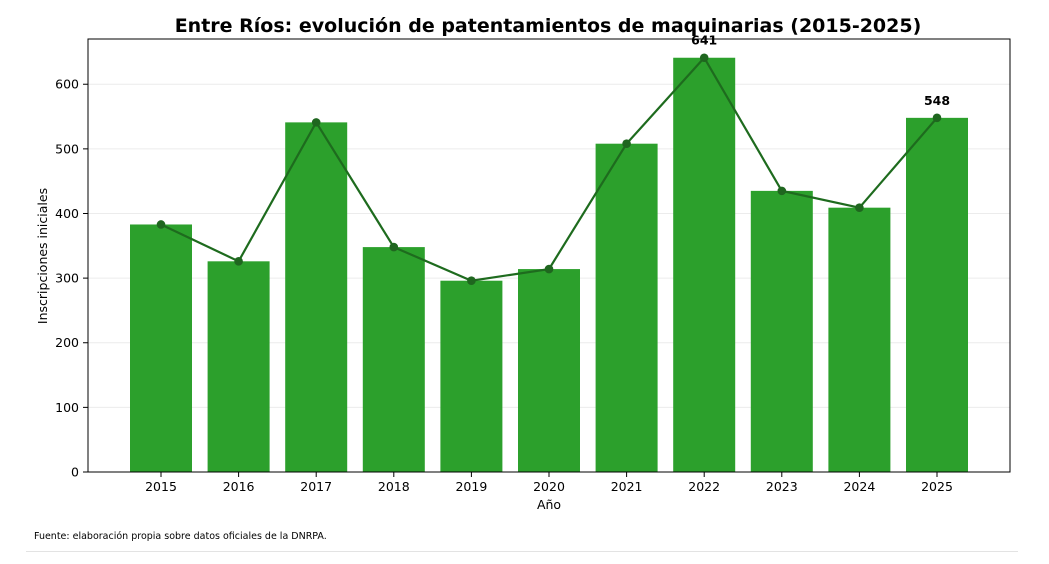 This screenshot has height=564, width=1049. What do you see at coordinates (626, 307) in the screenshot?
I see `bar-2021` at bounding box center [626, 307].